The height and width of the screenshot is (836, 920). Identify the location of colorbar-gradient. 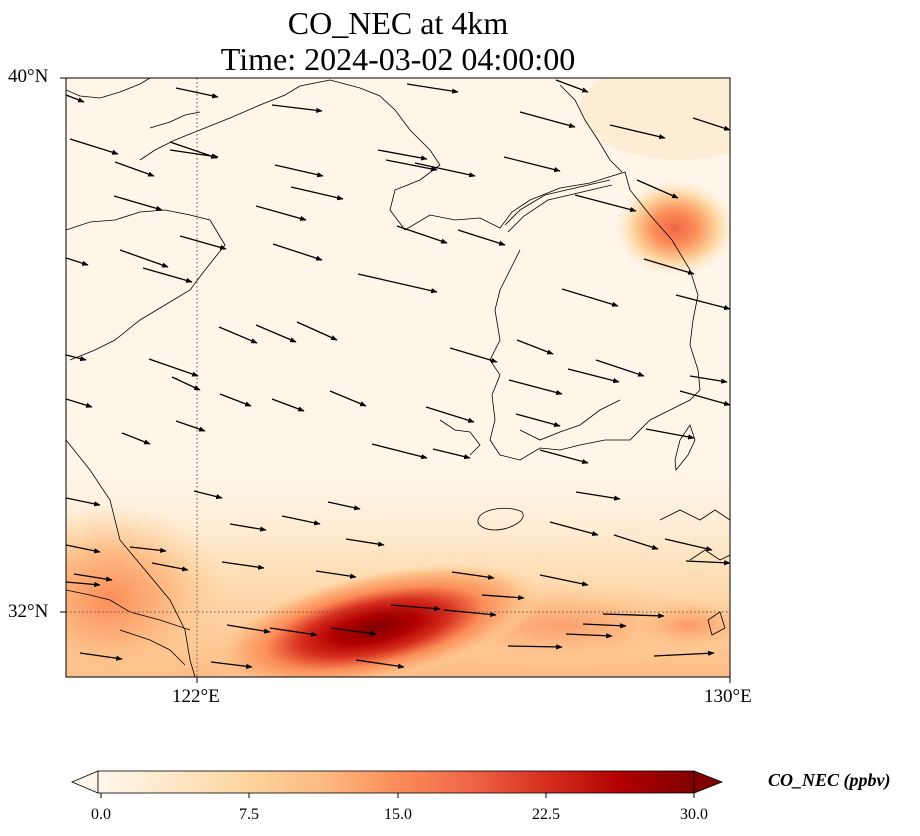
(396, 782).